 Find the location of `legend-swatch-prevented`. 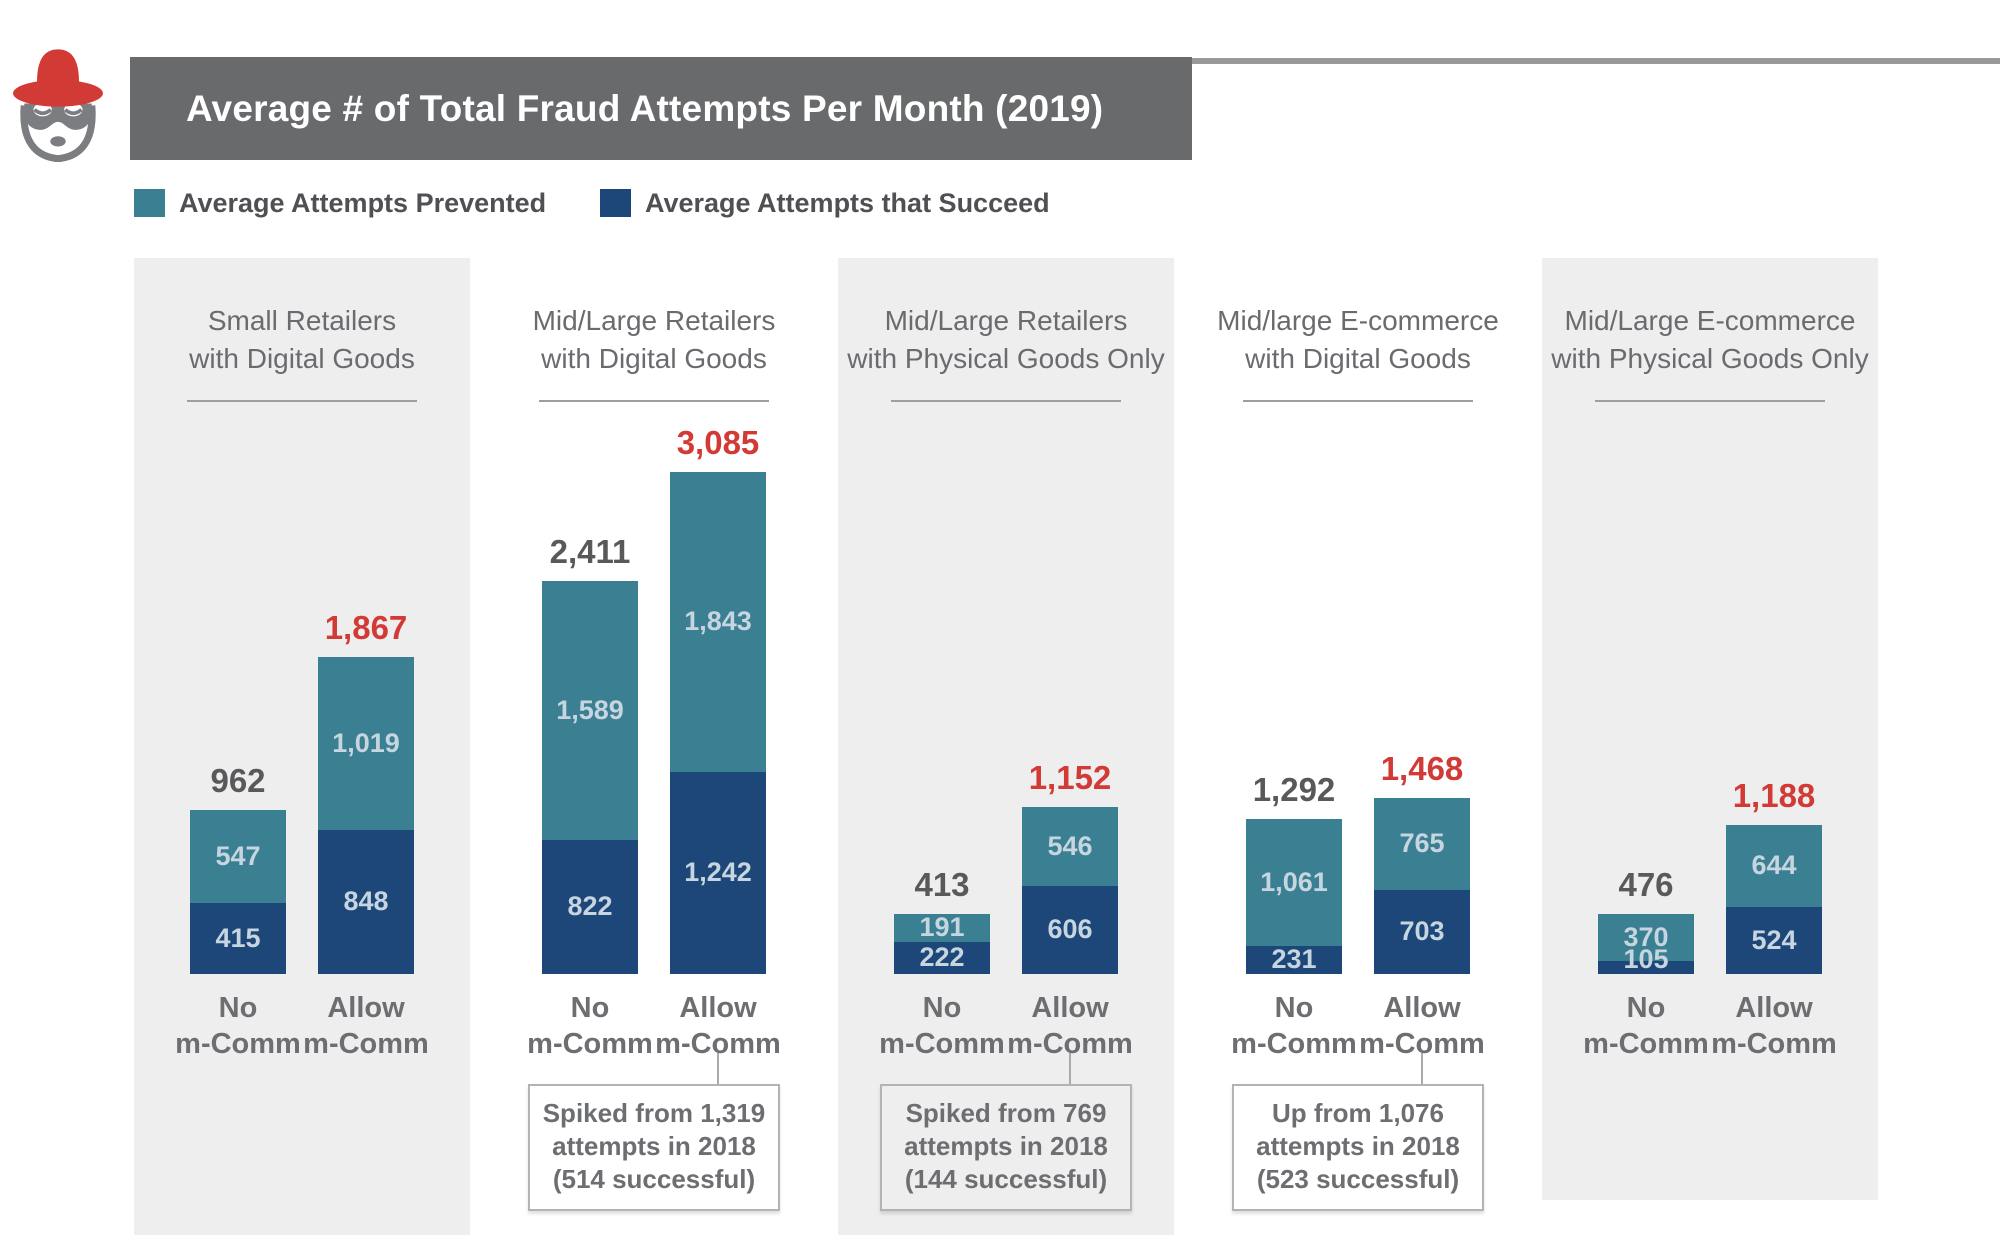

legend-swatch-prevented is located at coordinates (149, 203).